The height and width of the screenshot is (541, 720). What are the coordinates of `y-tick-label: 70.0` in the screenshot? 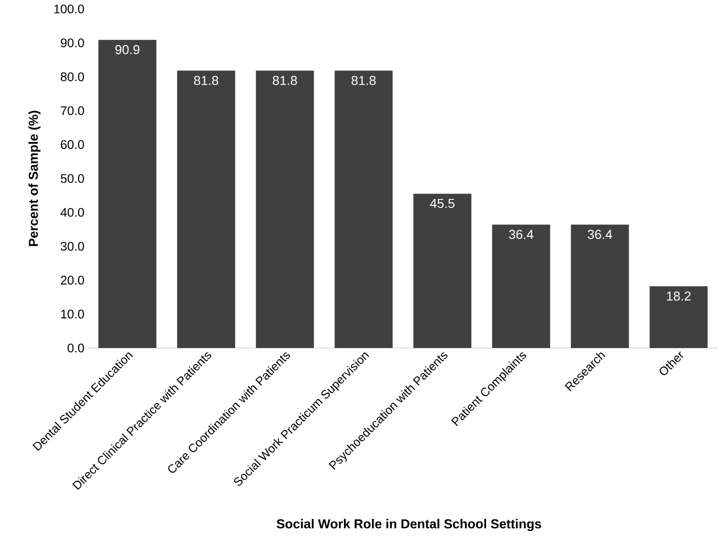 It's located at (72, 111).